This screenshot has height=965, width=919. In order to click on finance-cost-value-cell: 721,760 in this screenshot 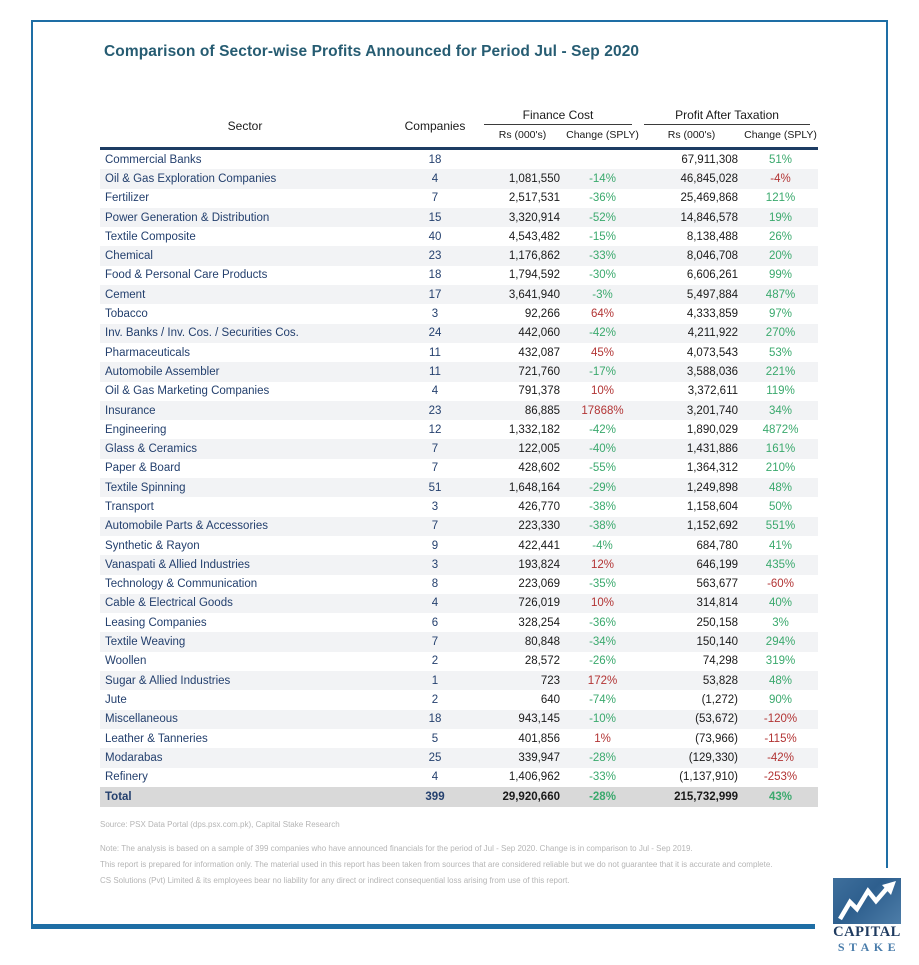, I will do `click(539, 371)`.